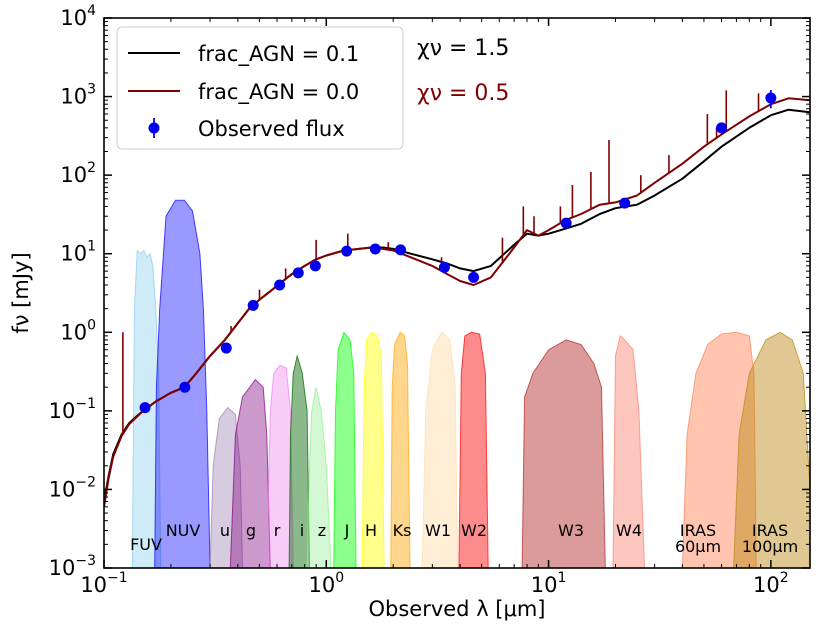  What do you see at coordinates (549, 583) in the screenshot?
I see `x-tick-label-2: 10¹` at bounding box center [549, 583].